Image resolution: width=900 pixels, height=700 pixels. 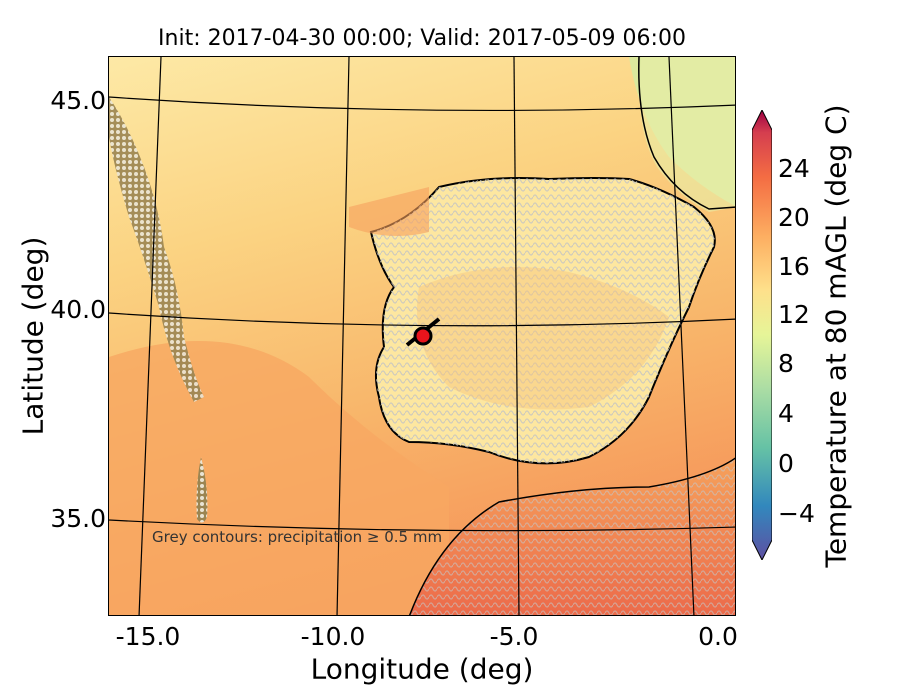 I want to click on y-tick-label: 45.0, so click(x=78, y=100).